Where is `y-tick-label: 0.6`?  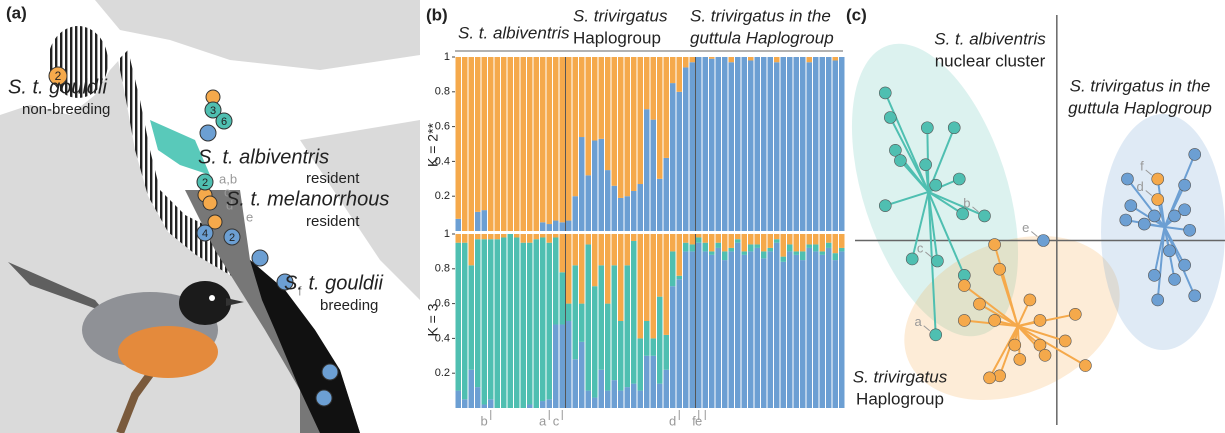
y-tick-label: 0.6 is located at coordinates (442, 127).